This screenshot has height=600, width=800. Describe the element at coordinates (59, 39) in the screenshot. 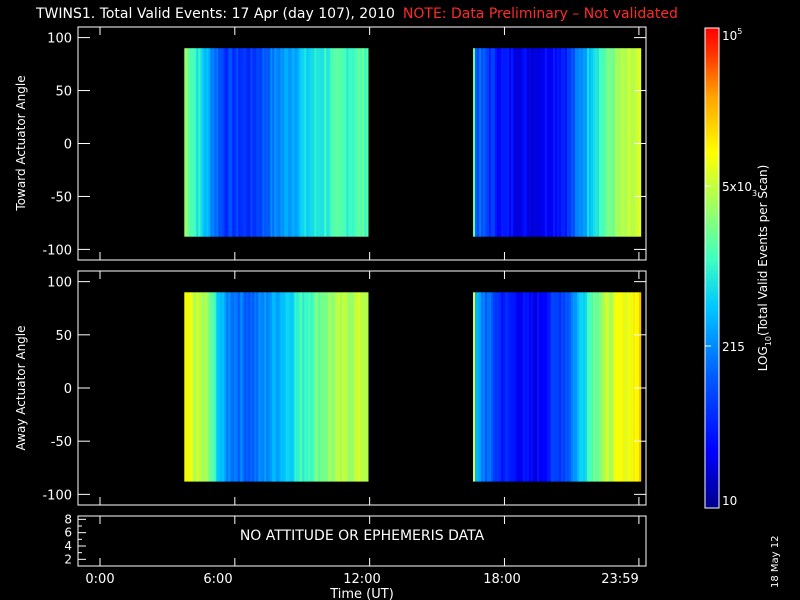

I see `ytick-label-toward-100: 100` at that location.